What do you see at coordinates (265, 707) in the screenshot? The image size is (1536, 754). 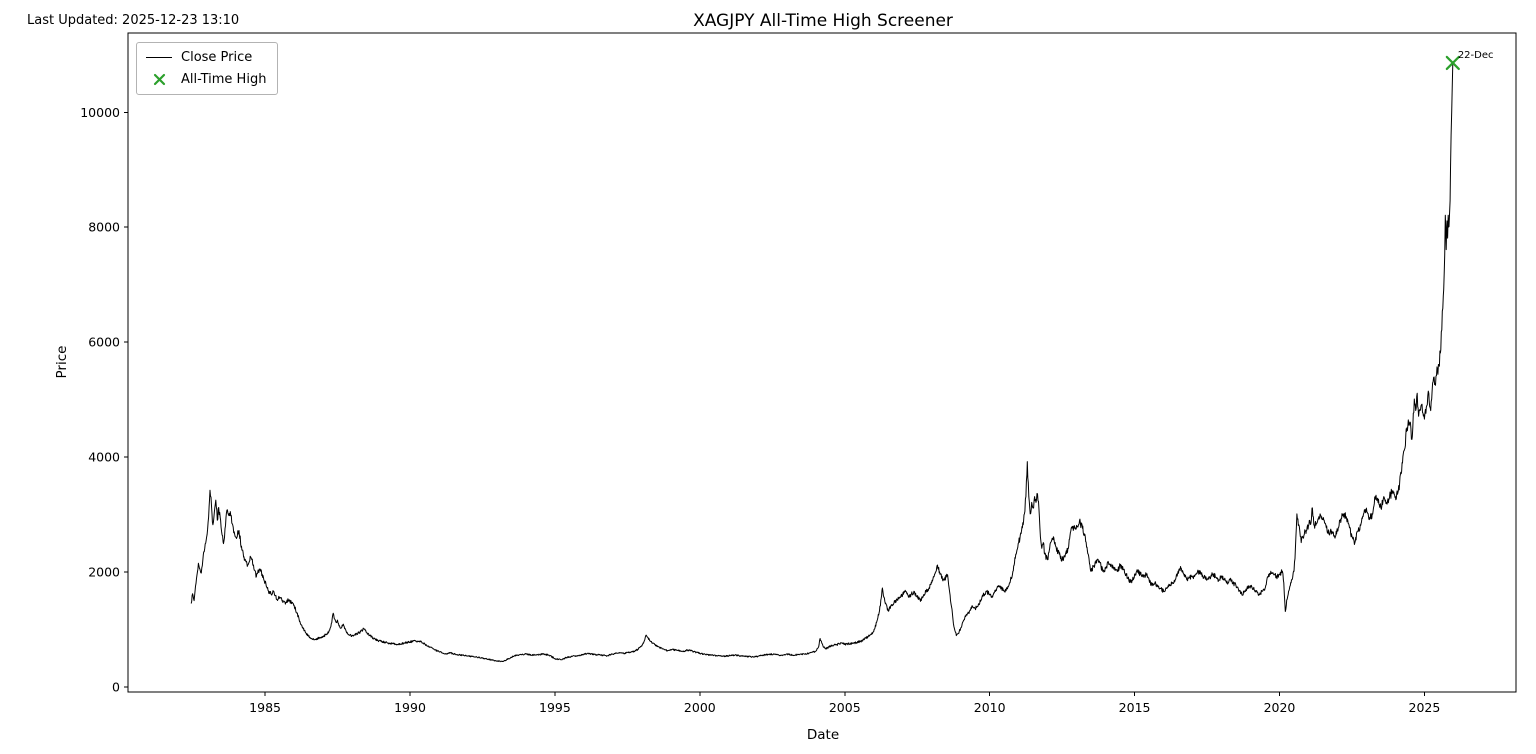 I see `x-tick-label: 1985` at bounding box center [265, 707].